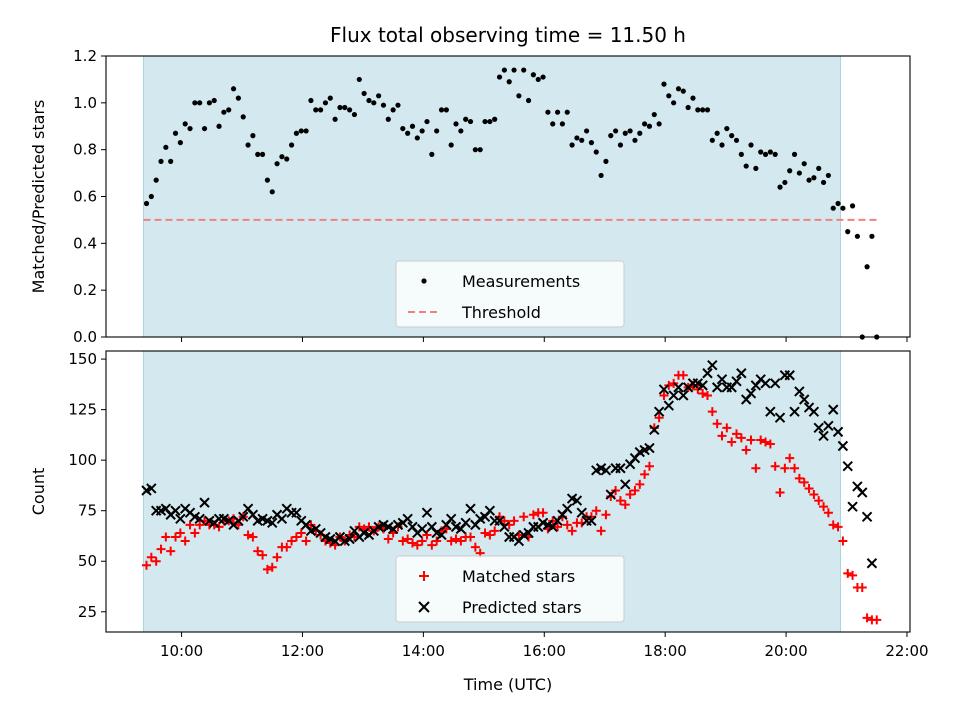  I want to click on y-tick-label: 125, so click(82, 410).